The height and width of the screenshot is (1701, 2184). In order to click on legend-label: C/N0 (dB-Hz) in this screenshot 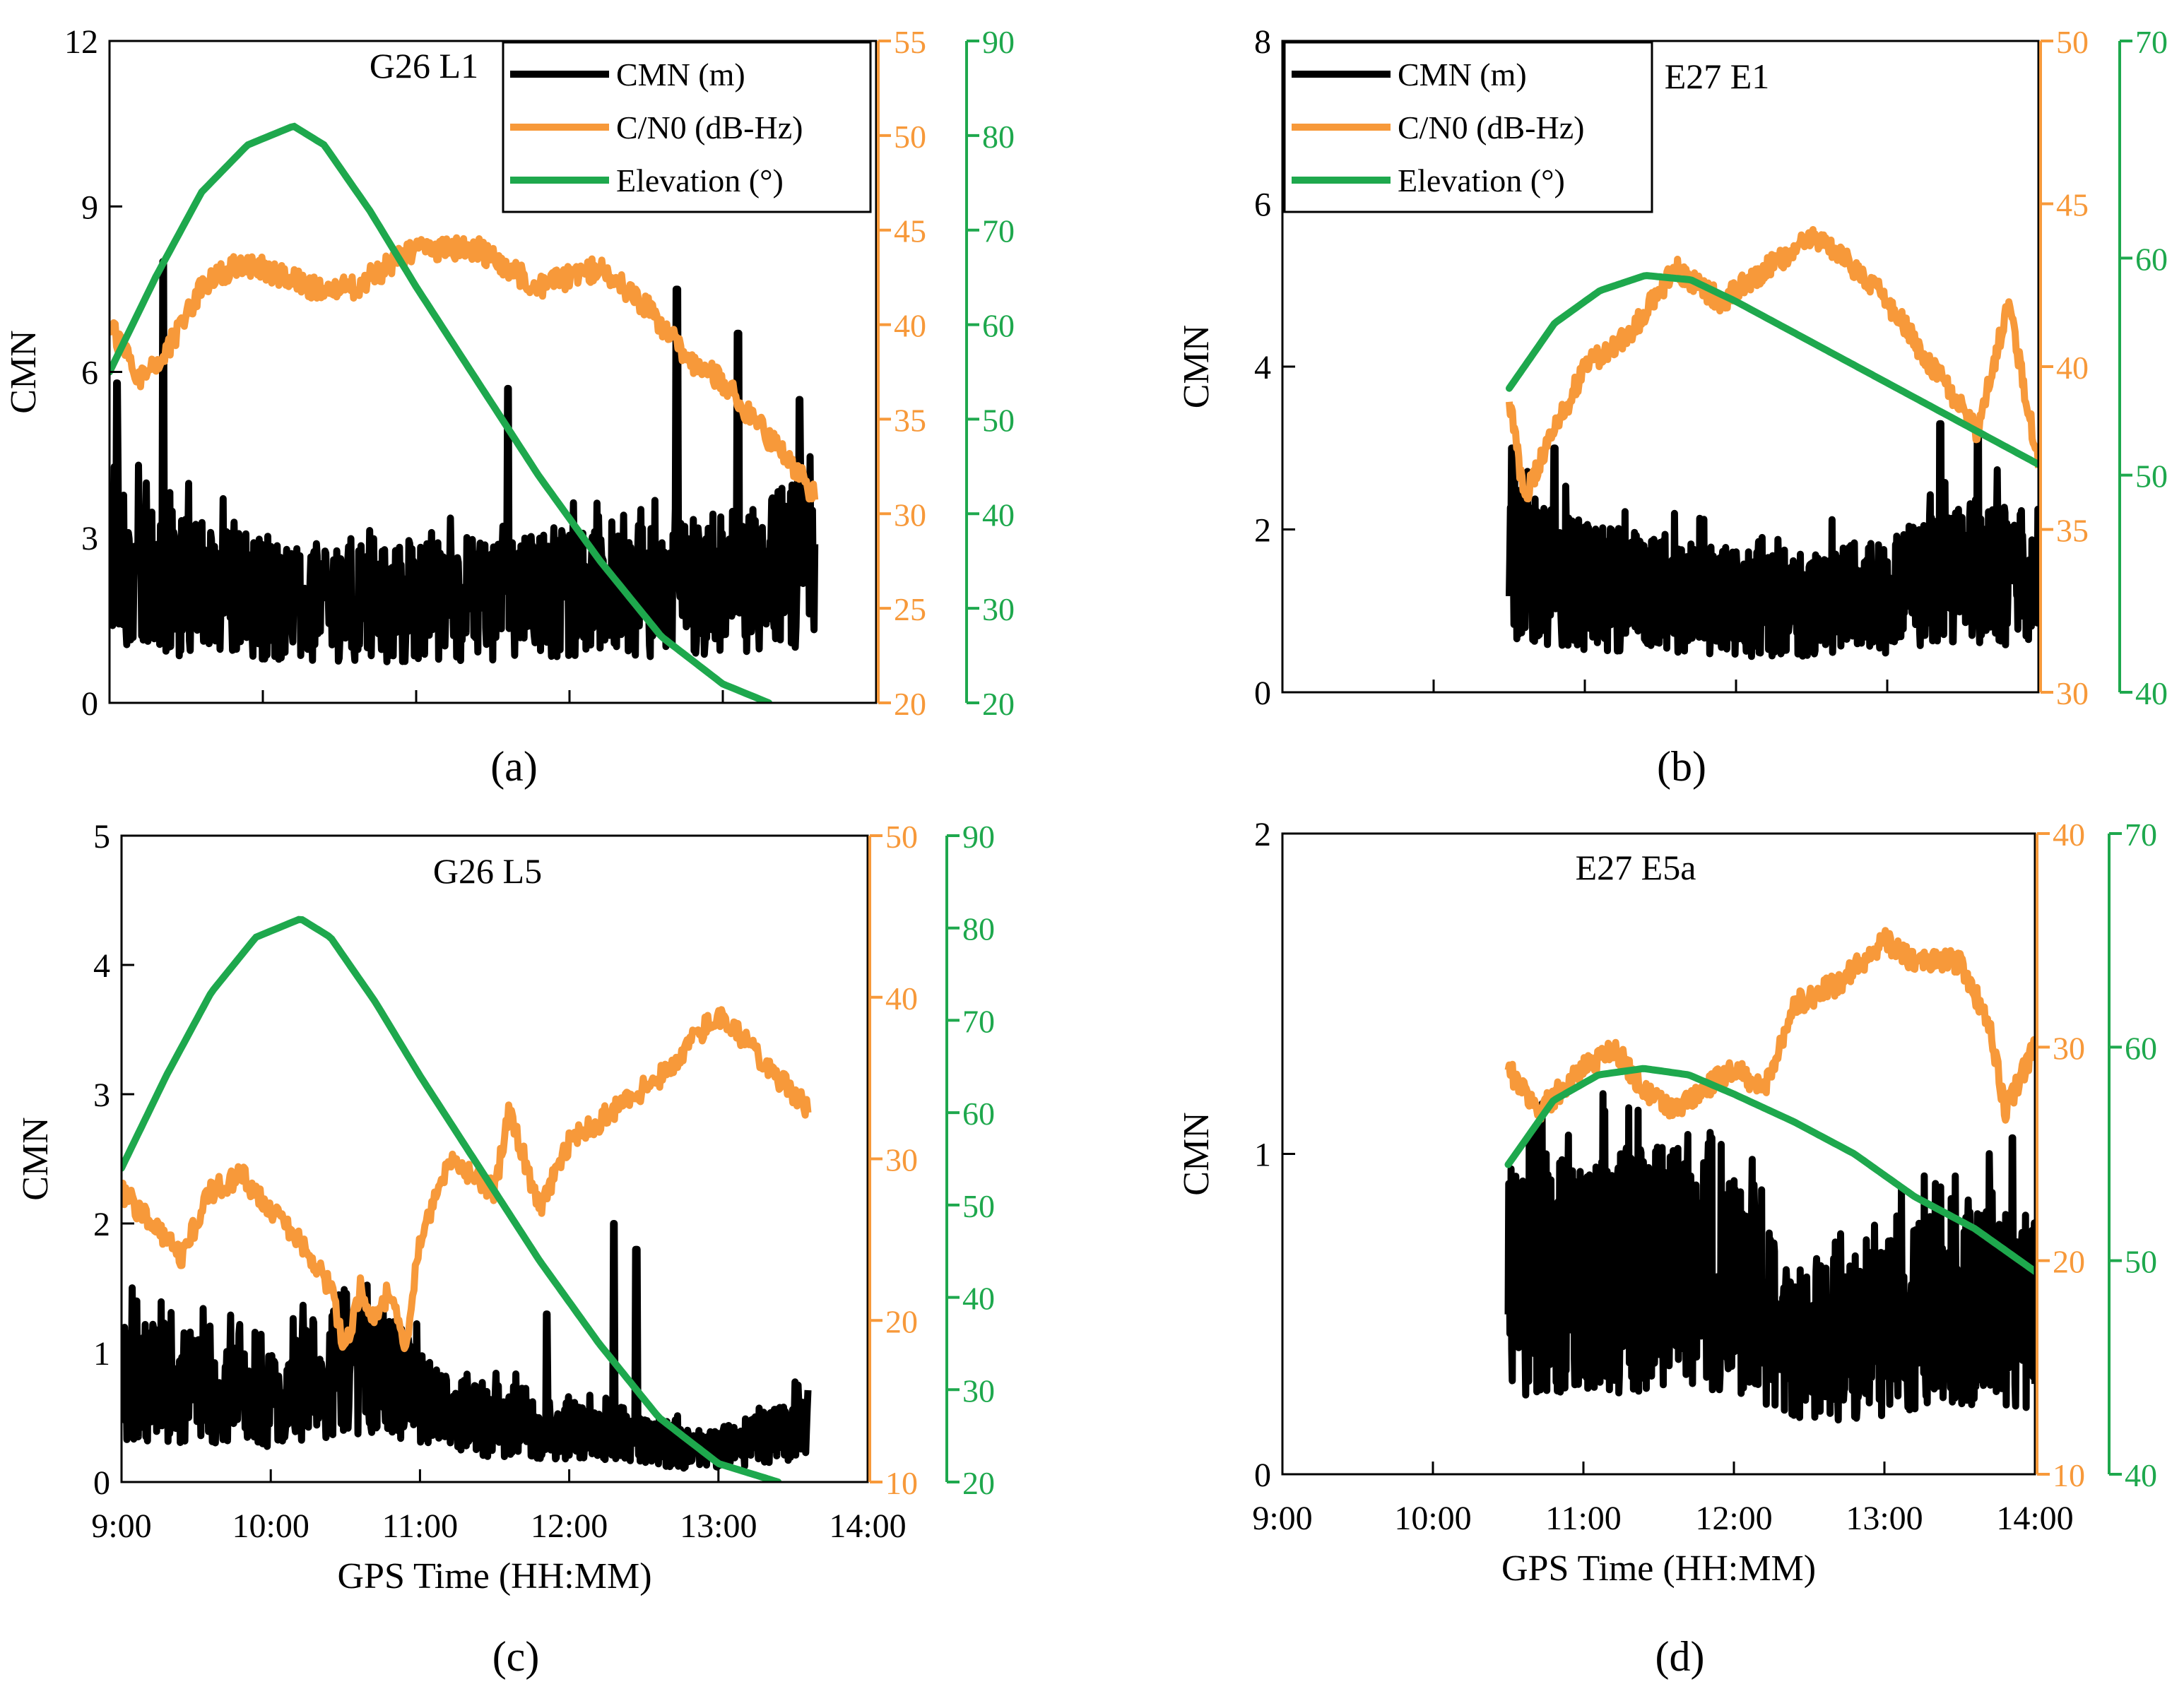, I will do `click(710, 127)`.